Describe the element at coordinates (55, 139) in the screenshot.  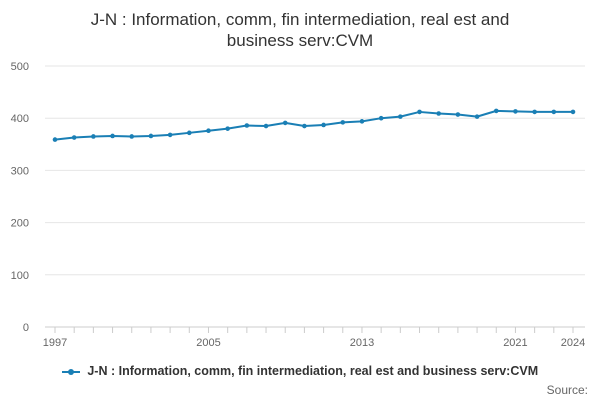
I see `data-point-1997` at that location.